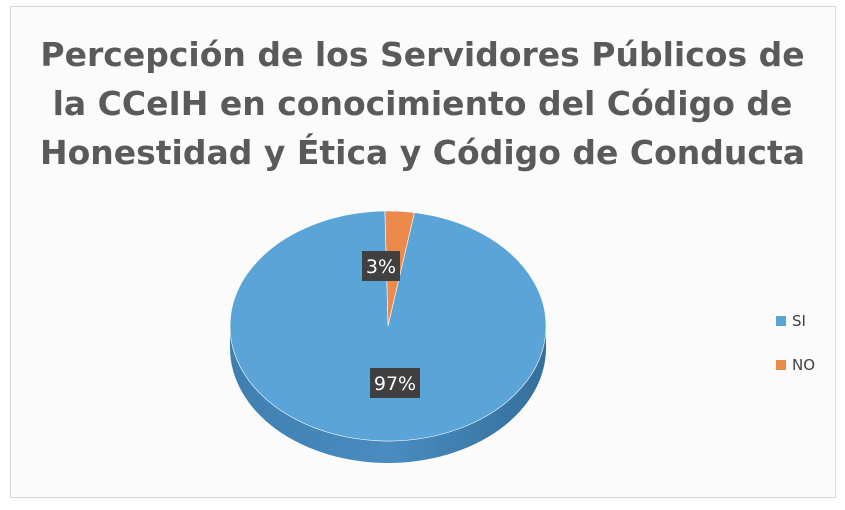 The width and height of the screenshot is (845, 510). I want to click on data-label-no: 3%, so click(381, 266).